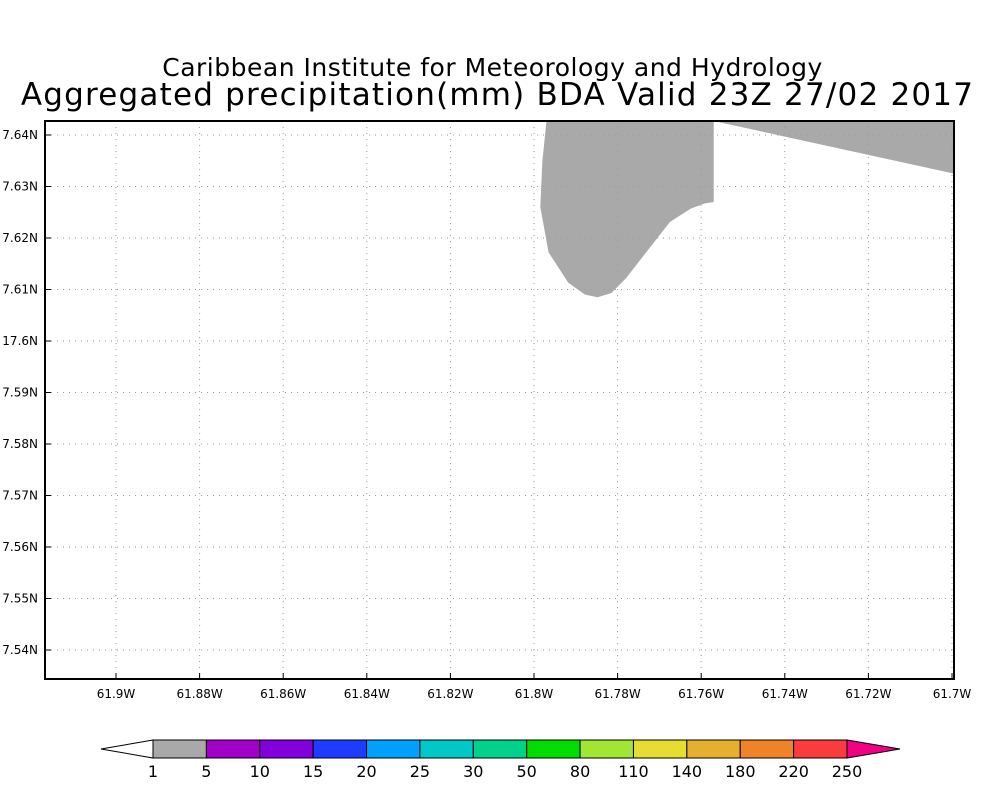 The image size is (1000, 800). I want to click on colorbar-label: 180, so click(740, 771).